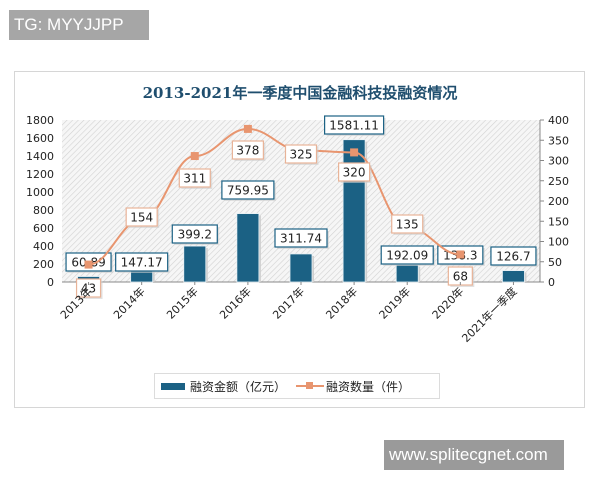 The image size is (600, 480). Describe the element at coordinates (40, 201) in the screenshot. I see `left-axis: 0 200 400 600 800 1000 1200 1400 1600 1800` at that location.